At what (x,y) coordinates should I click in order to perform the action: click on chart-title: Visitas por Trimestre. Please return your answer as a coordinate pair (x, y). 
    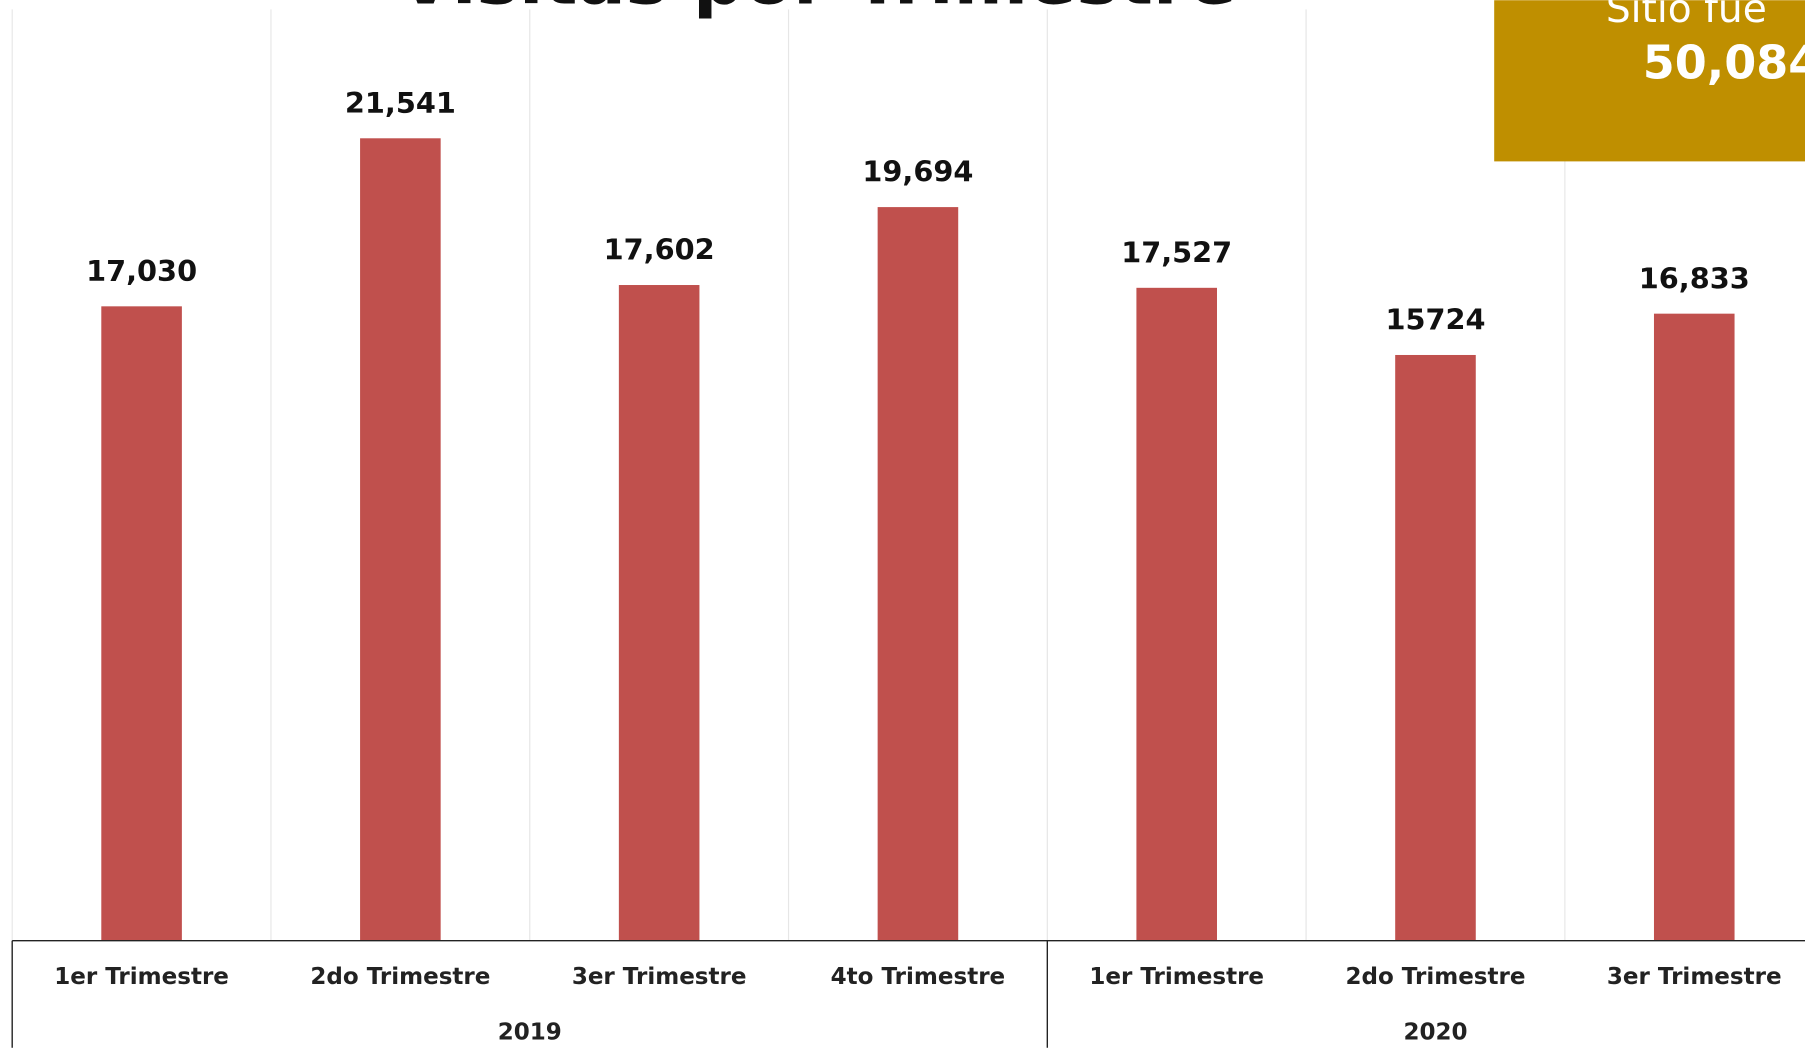
    Looking at the image, I should click on (817, 10).